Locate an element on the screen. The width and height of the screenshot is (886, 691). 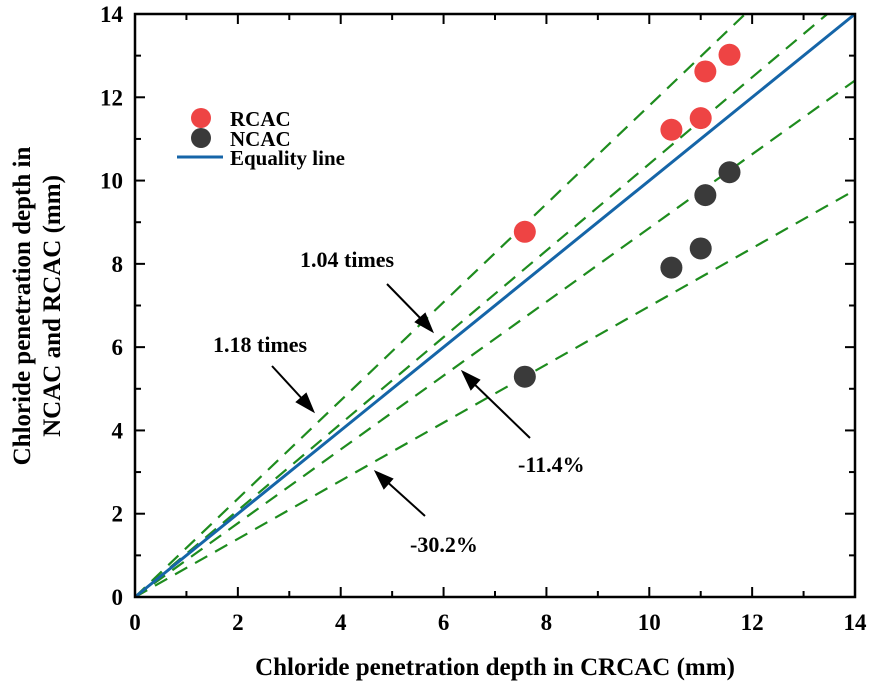
y-axis-label-line2: NCAC and RCAC (mm) is located at coordinates (52, 306).